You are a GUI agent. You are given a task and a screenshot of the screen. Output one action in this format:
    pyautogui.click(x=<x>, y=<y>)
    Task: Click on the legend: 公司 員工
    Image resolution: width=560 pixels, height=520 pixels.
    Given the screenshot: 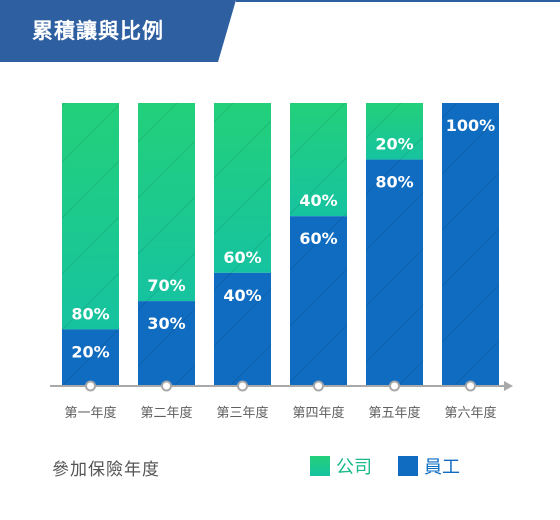 What is the action you would take?
    pyautogui.click(x=385, y=466)
    